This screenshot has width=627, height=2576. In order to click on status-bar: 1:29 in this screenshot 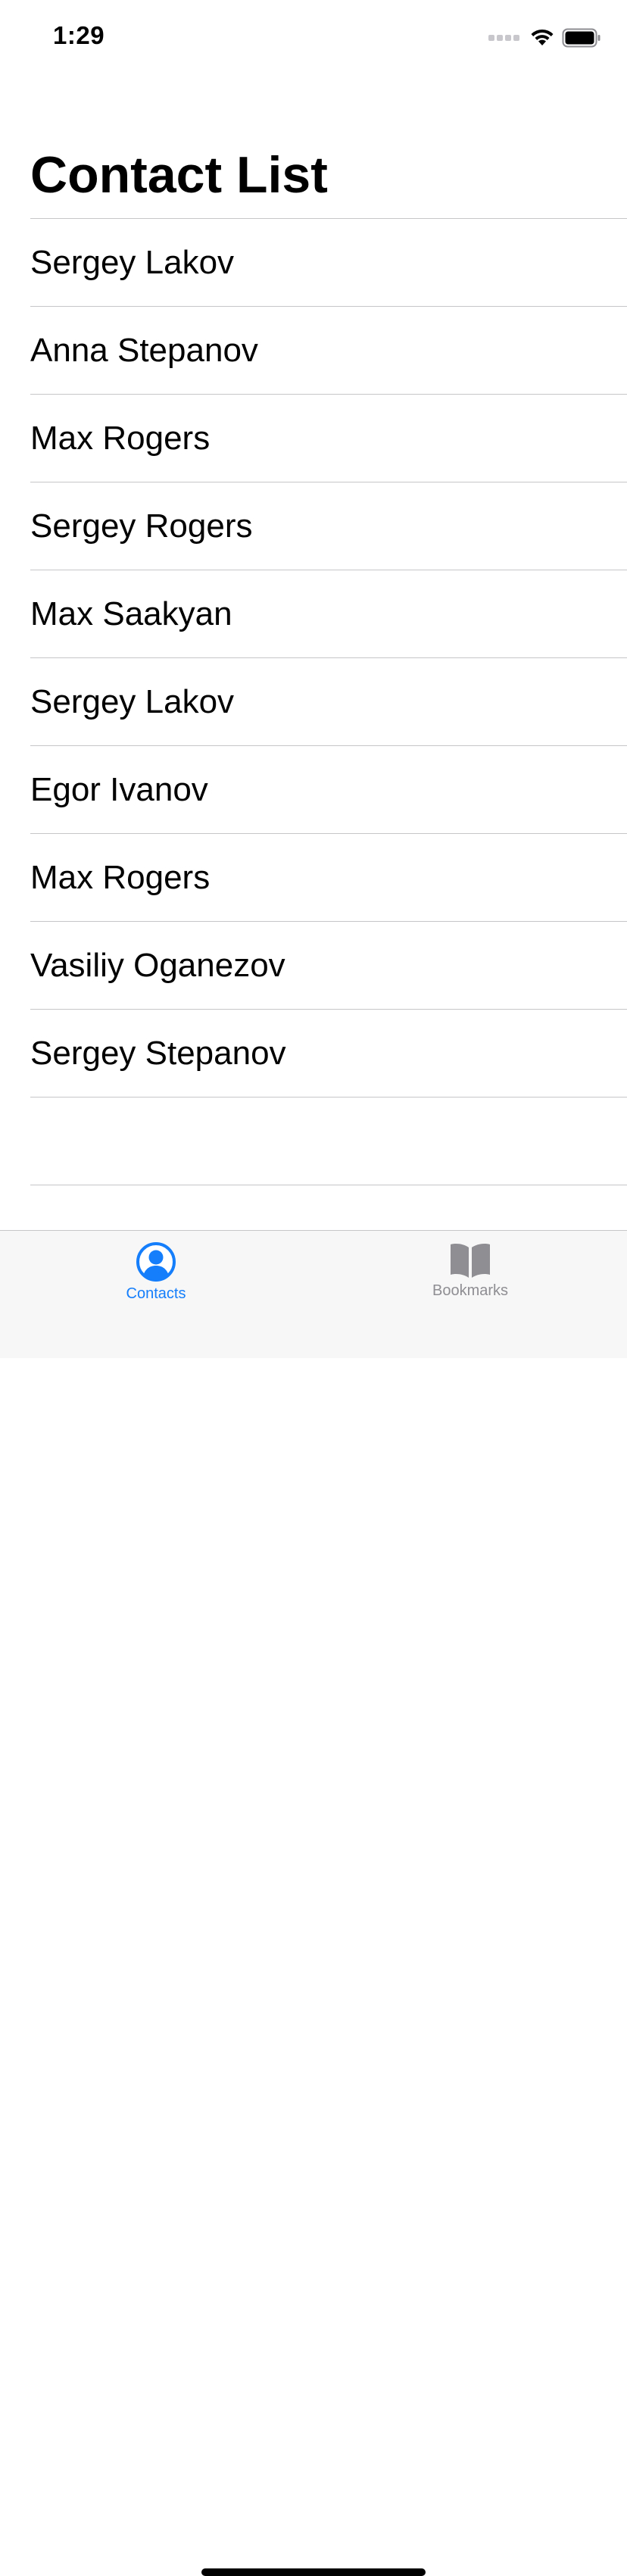, I will do `click(313, 38)`.